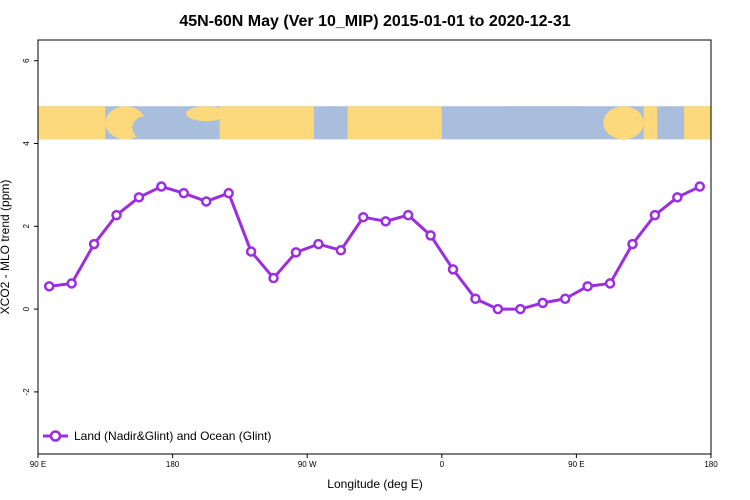 The image size is (750, 500). What do you see at coordinates (172, 436) in the screenshot?
I see `legend-label: Land (Nadir&Glint) and Ocean (Glint)` at bounding box center [172, 436].